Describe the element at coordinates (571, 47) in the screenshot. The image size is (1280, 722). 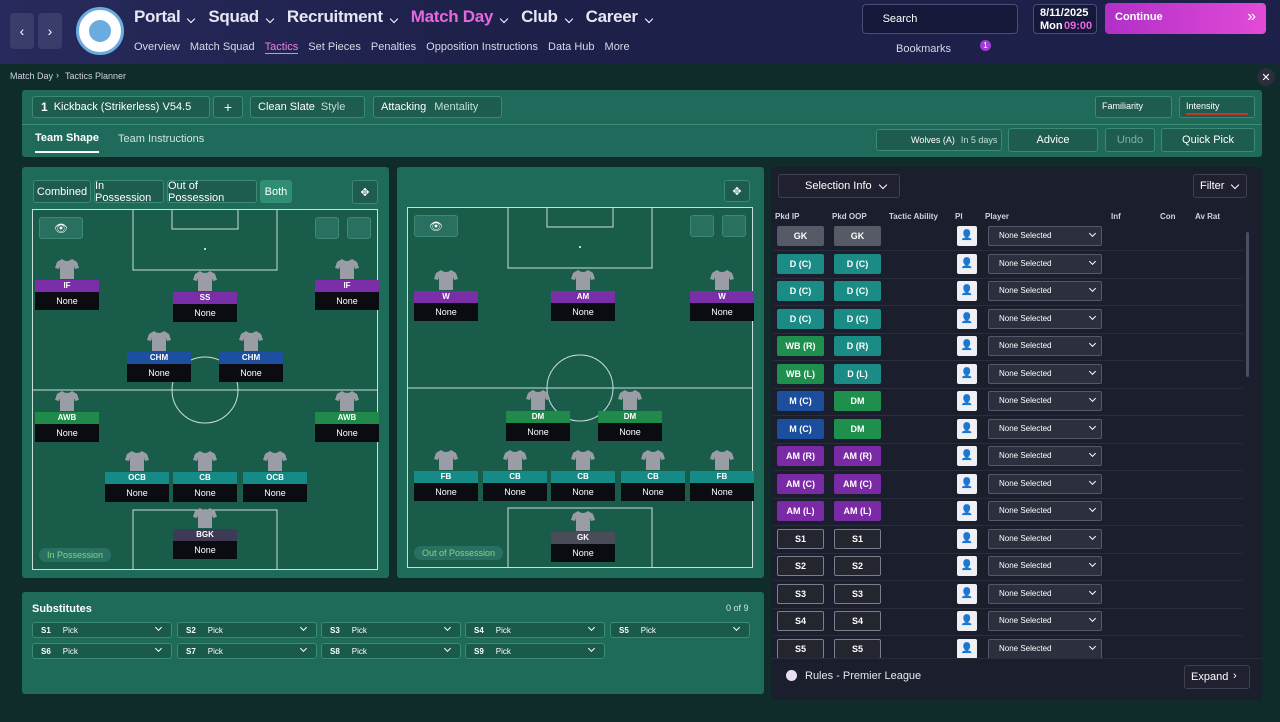
I see `sub-menu-item: Data Hub` at that location.